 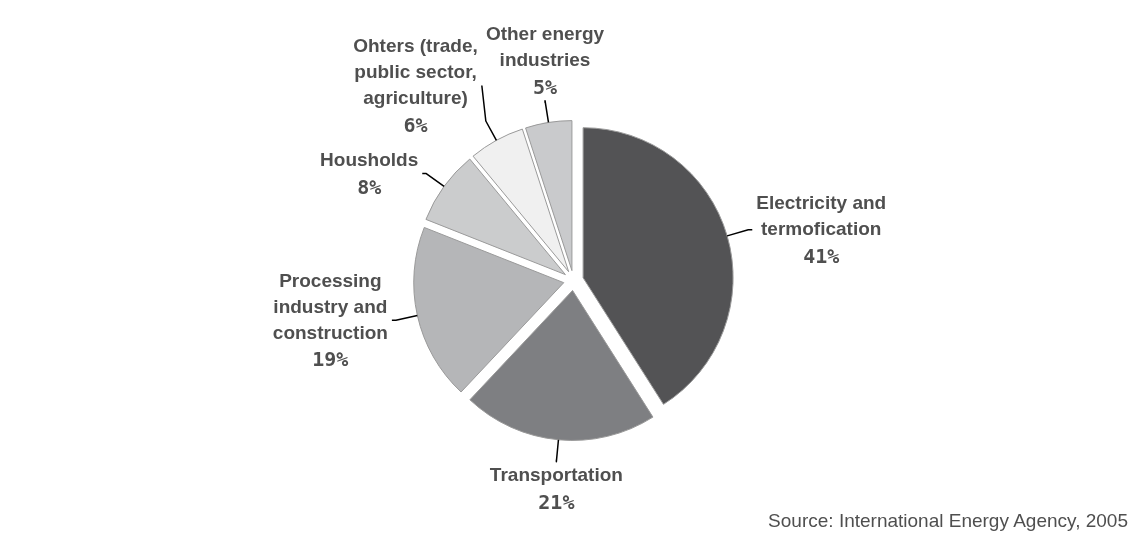 What do you see at coordinates (330, 306) in the screenshot?
I see `slice-label: Processing industry and construction` at bounding box center [330, 306].